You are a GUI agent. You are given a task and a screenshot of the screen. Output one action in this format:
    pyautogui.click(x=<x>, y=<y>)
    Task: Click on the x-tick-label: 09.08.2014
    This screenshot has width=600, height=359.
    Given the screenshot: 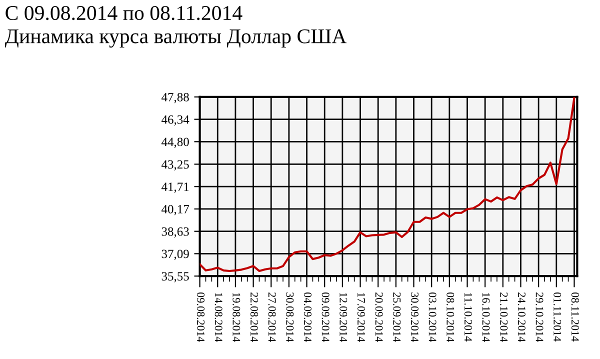 What is the action you would take?
    pyautogui.click(x=200, y=317)
    